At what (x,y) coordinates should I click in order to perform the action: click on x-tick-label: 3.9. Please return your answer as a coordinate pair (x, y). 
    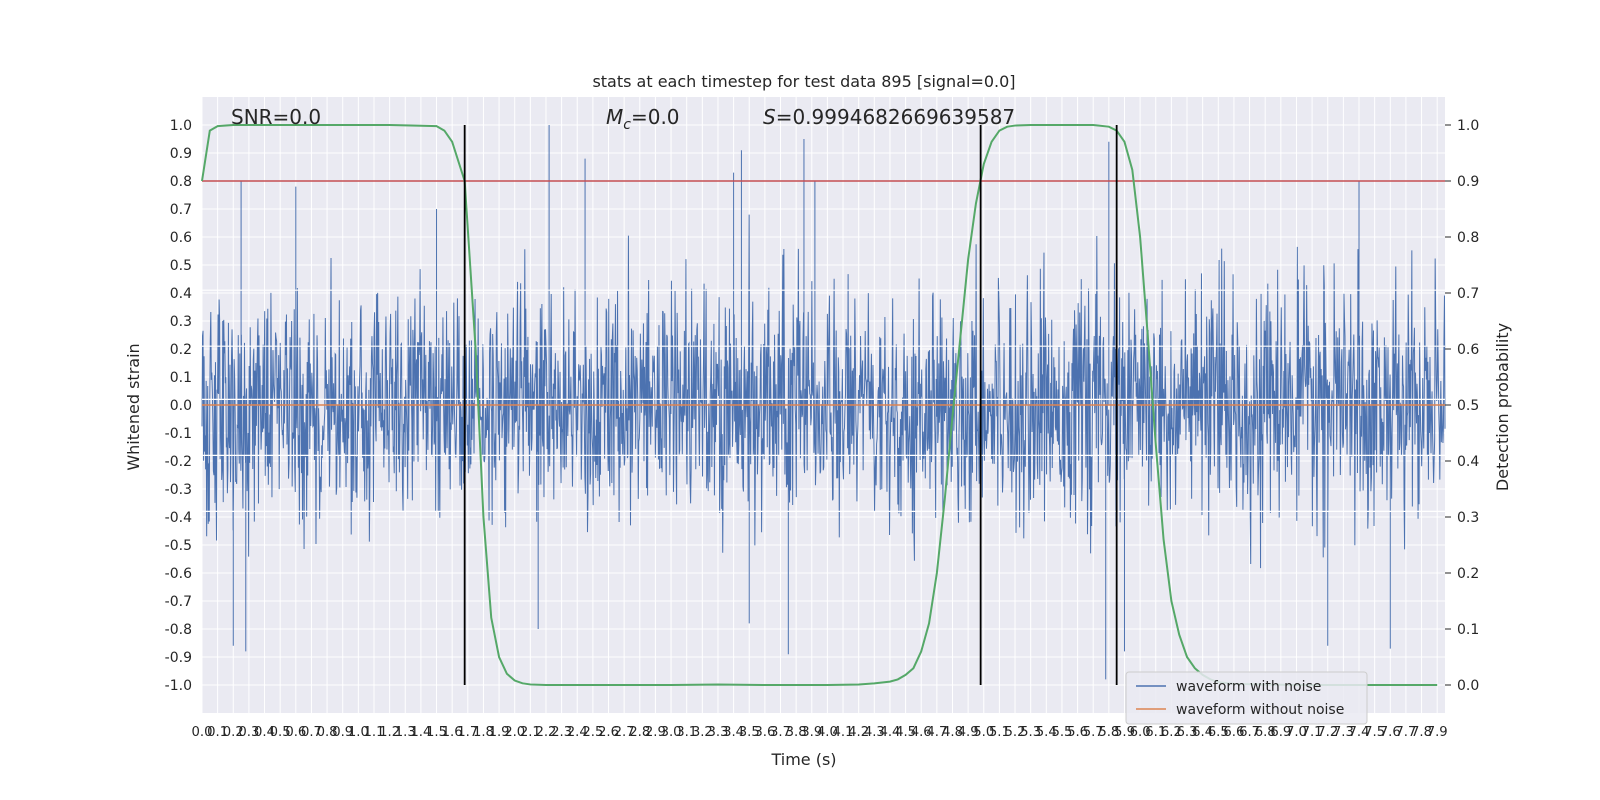
    Looking at the image, I should click on (811, 732).